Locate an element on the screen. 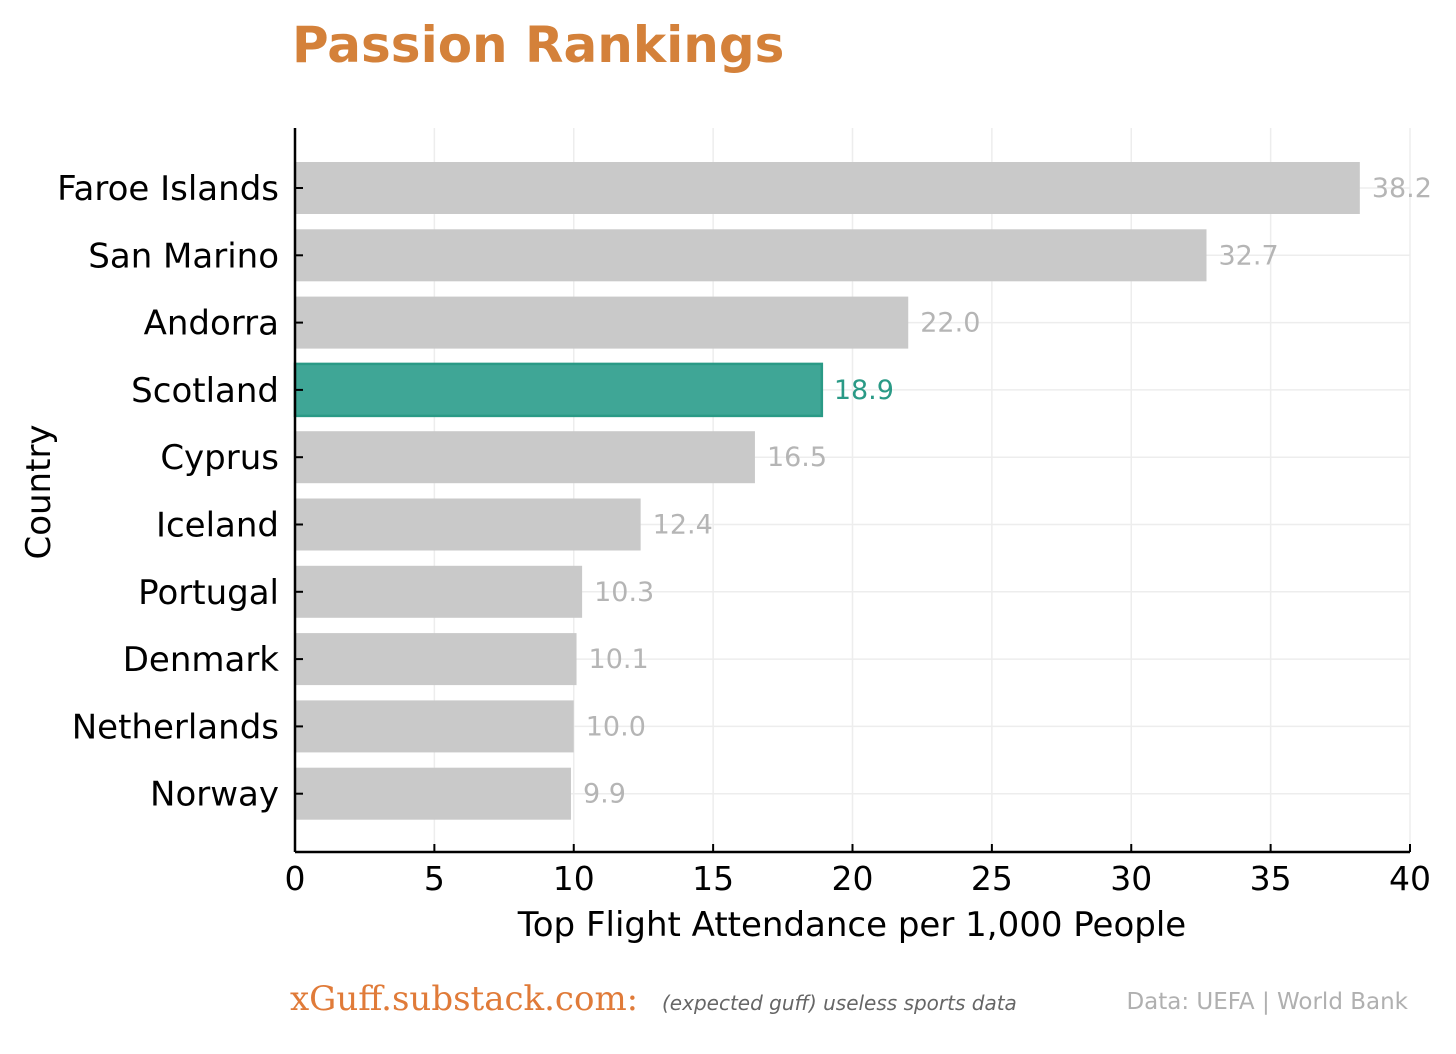  x-tick-label: 25 is located at coordinates (992, 878).